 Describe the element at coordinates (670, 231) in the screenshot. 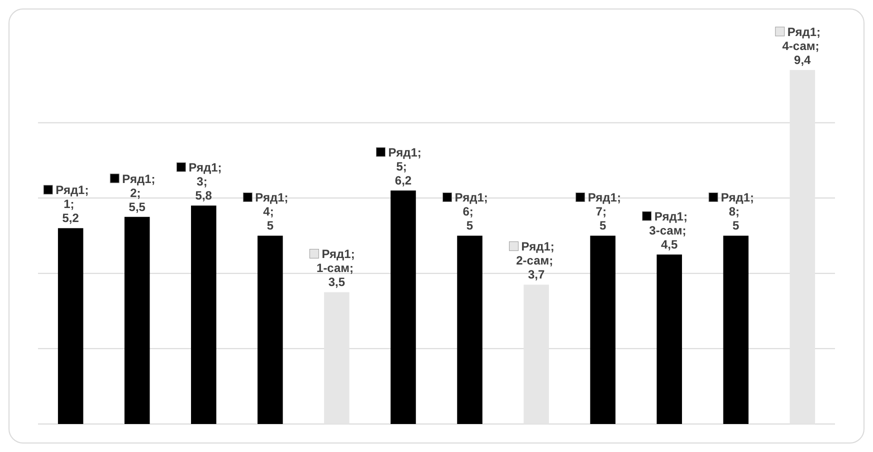

I see `data-label: Ряд1; 3-сам; 4,5` at that location.